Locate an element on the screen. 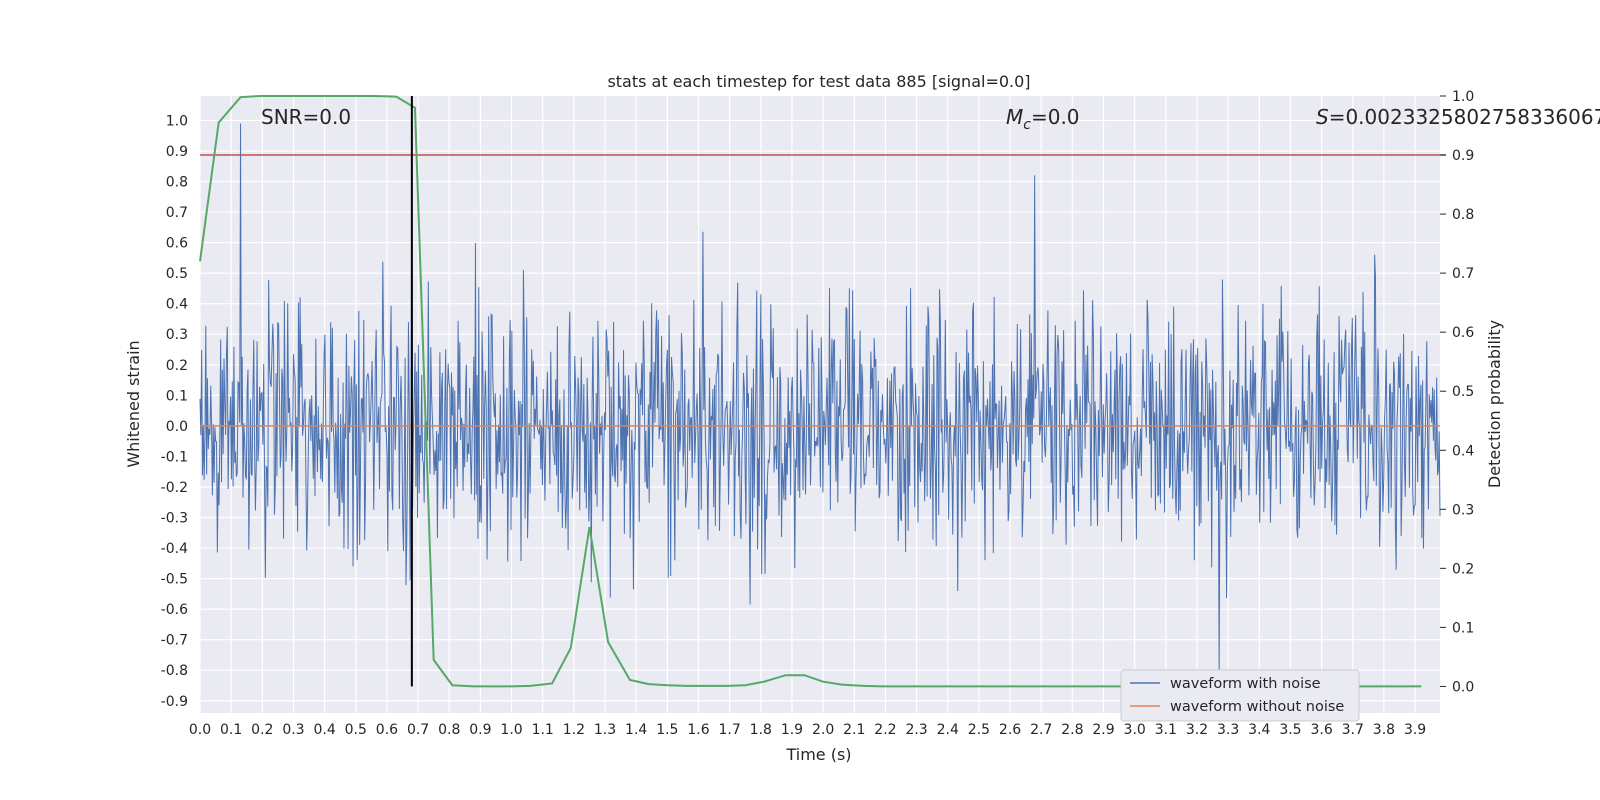 Image resolution: width=1600 pixels, height=800 pixels. x-tick-label: 1.8 is located at coordinates (761, 730).